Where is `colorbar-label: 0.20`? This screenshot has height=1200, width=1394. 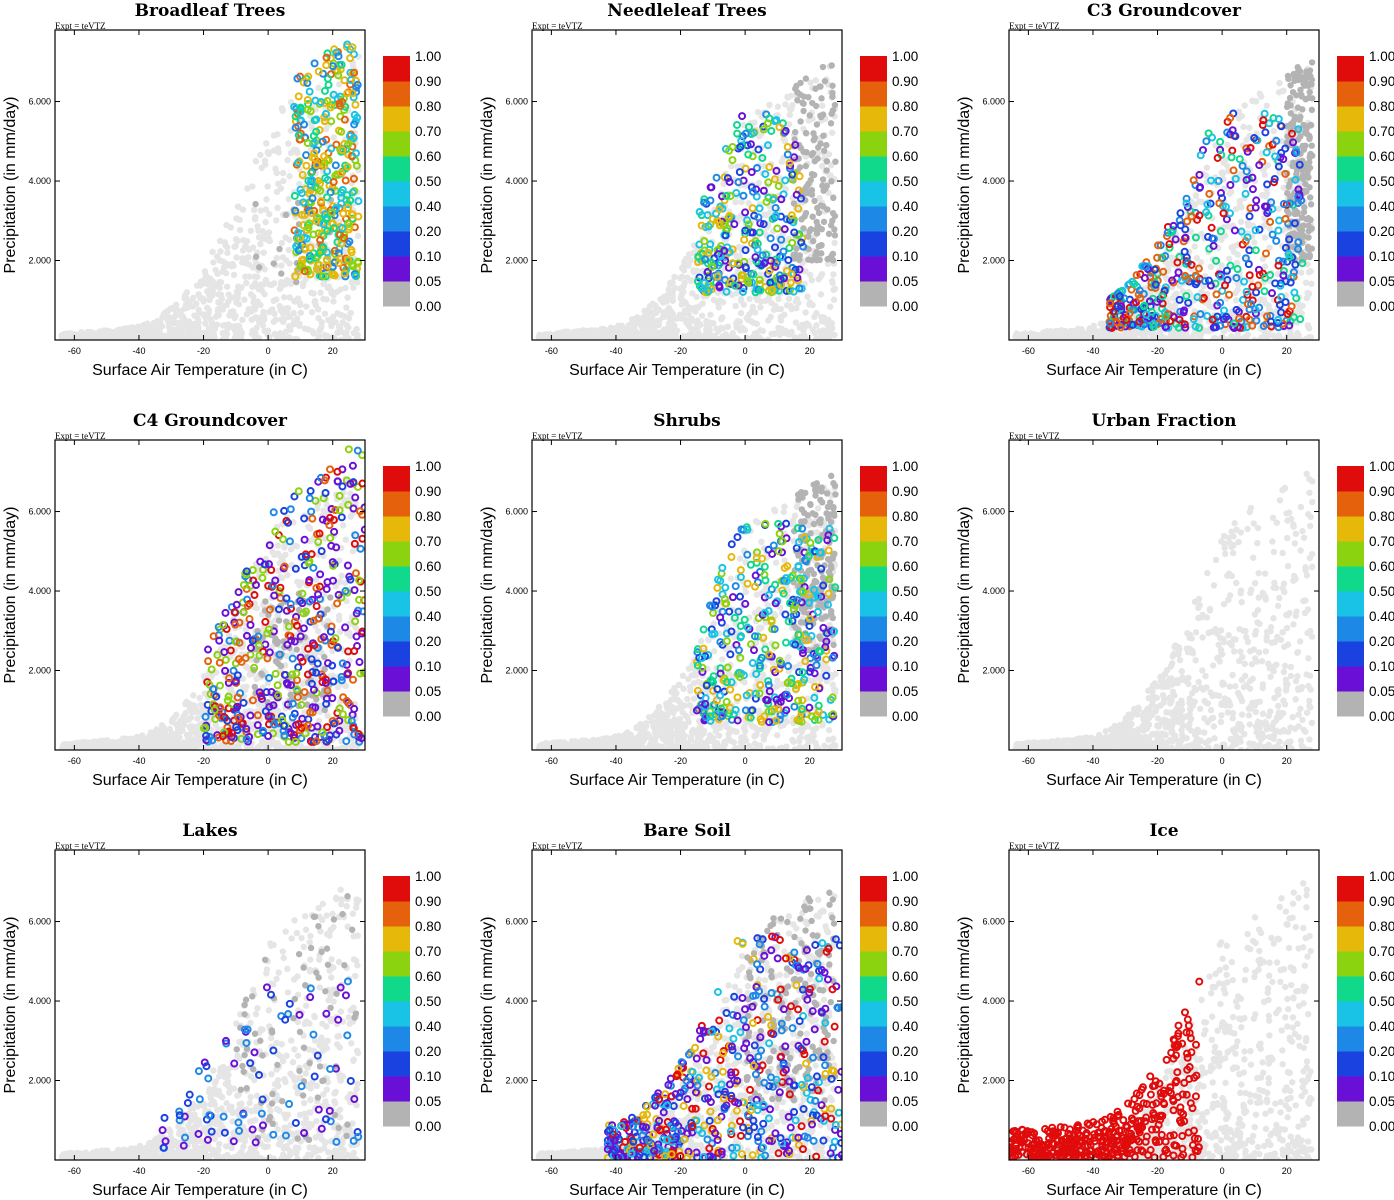
colorbar-label: 0.20 is located at coordinates (428, 231).